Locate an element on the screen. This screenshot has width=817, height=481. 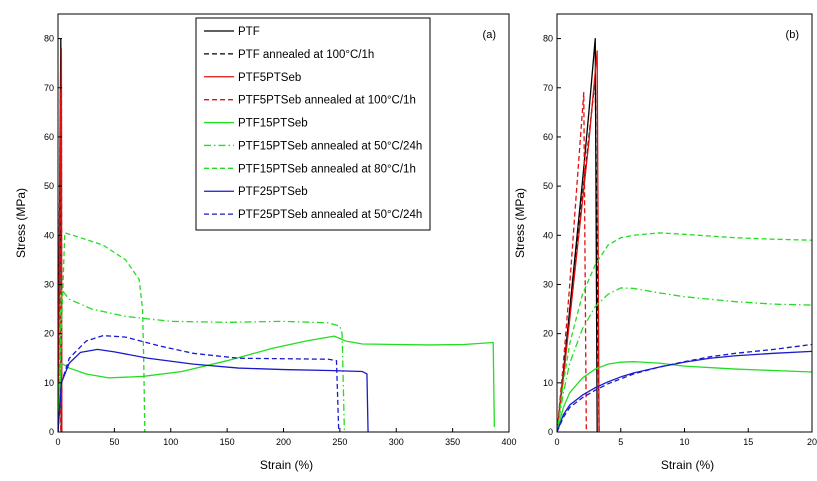
legend-box is located at coordinates (313, 124).